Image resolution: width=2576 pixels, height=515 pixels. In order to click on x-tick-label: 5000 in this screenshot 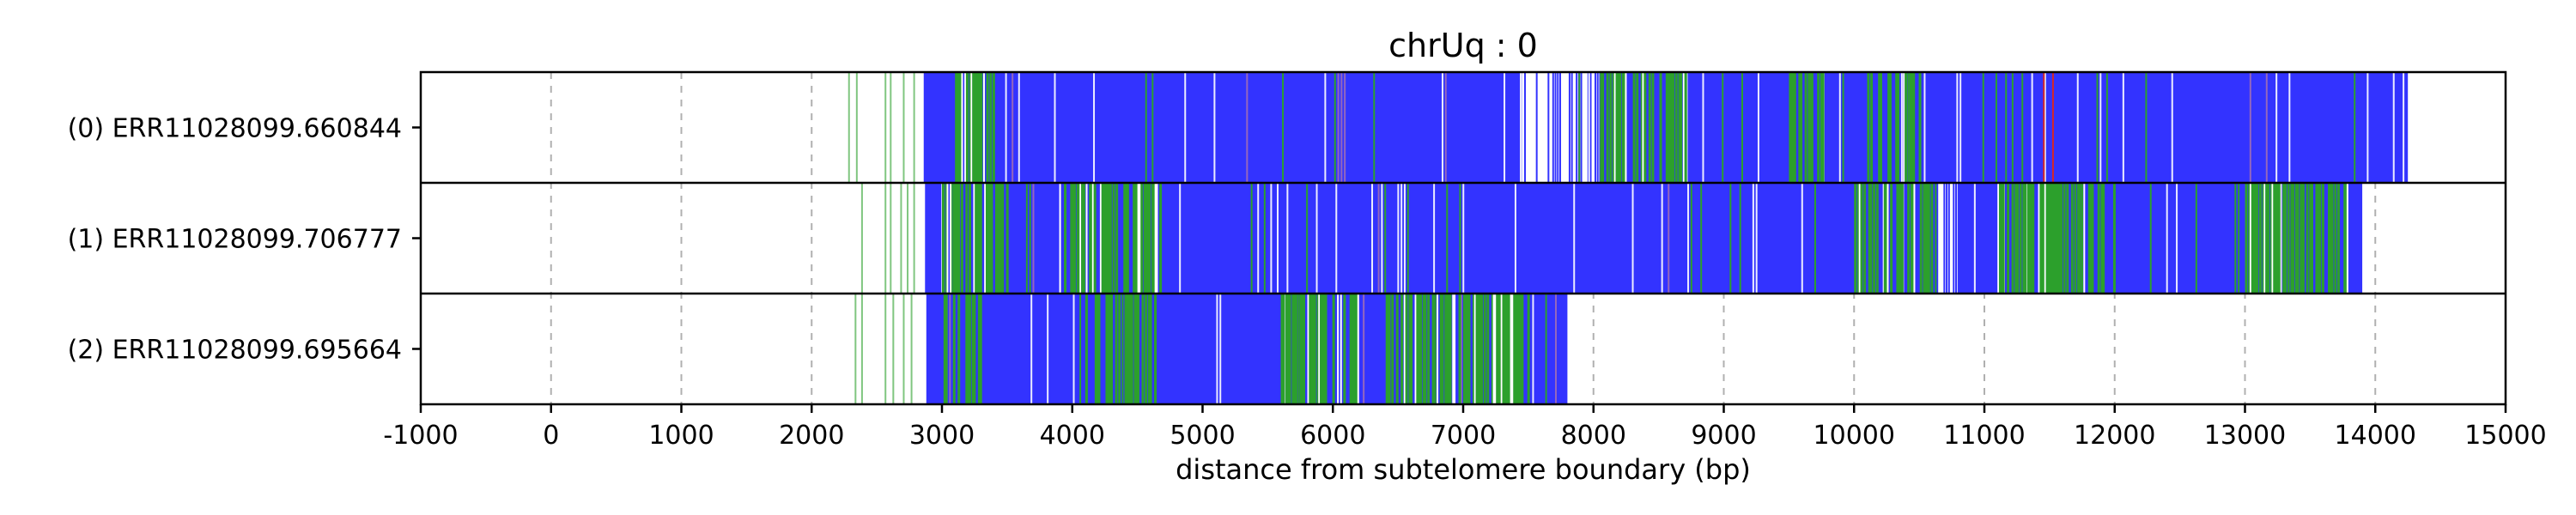, I will do `click(1202, 436)`.